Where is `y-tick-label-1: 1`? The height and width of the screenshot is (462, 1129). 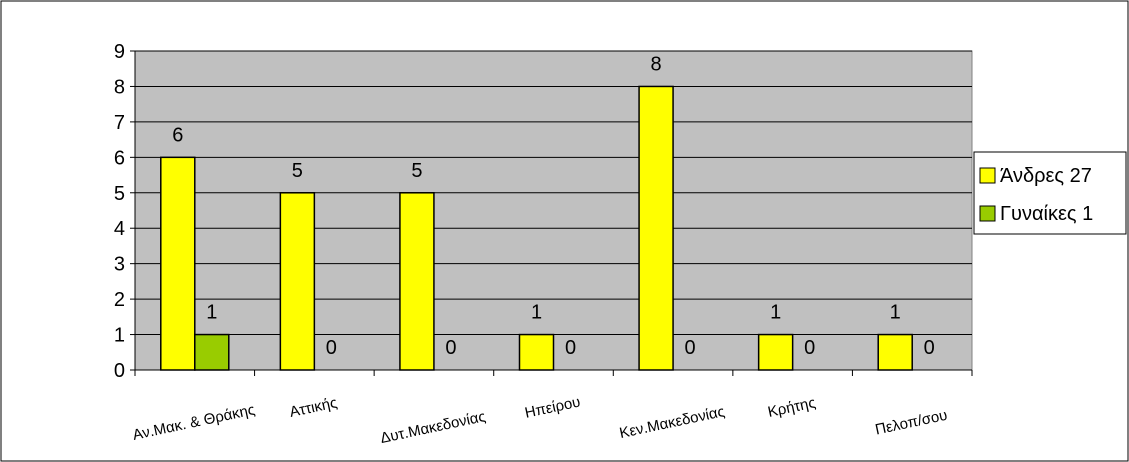
y-tick-label-1: 1 is located at coordinates (119, 336).